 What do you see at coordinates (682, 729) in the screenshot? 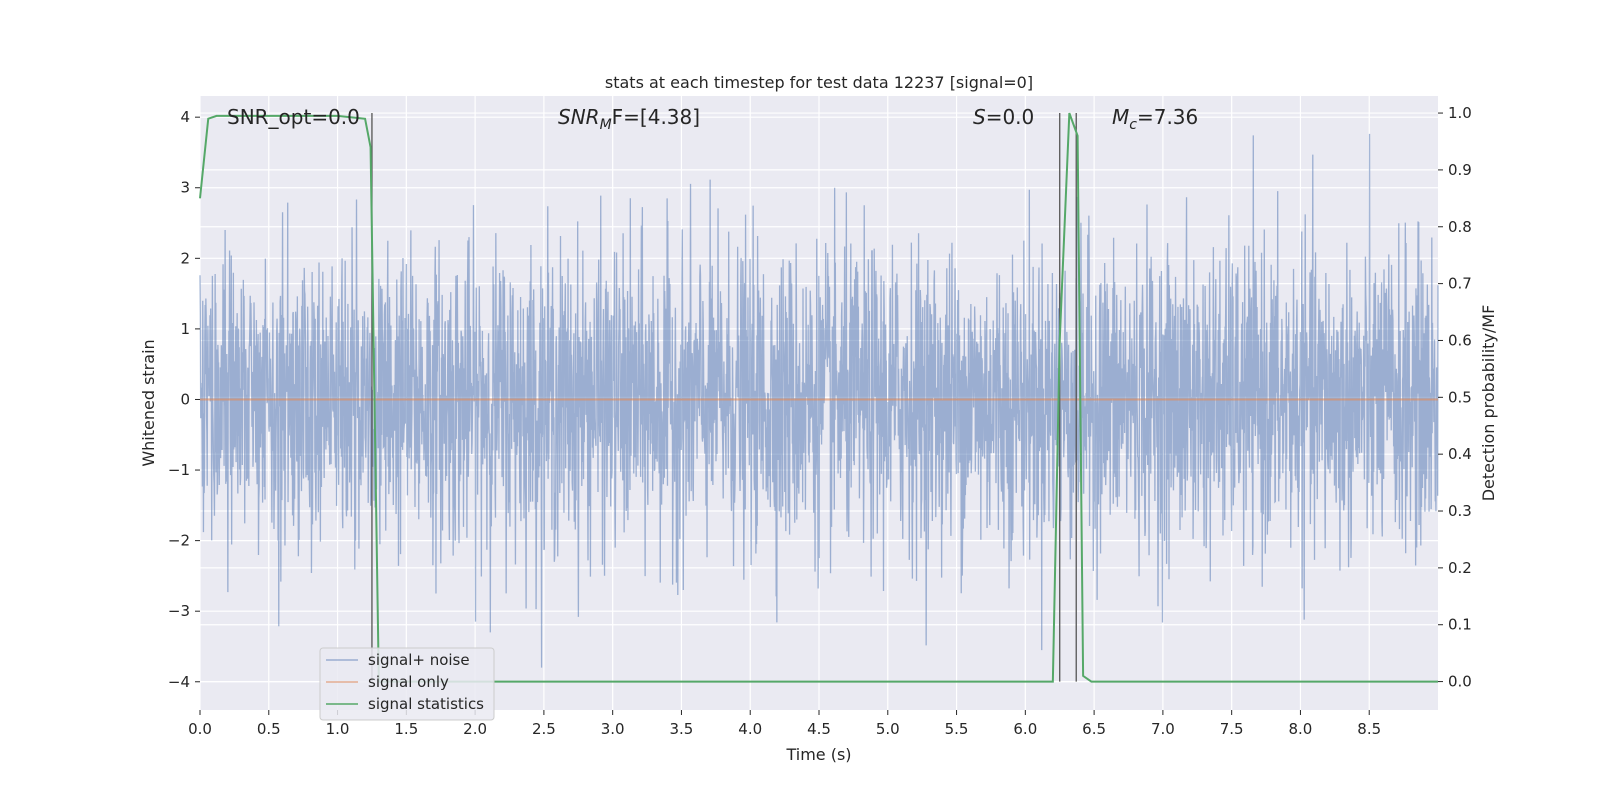
I see `x-tick-label: 3.5` at bounding box center [682, 729].